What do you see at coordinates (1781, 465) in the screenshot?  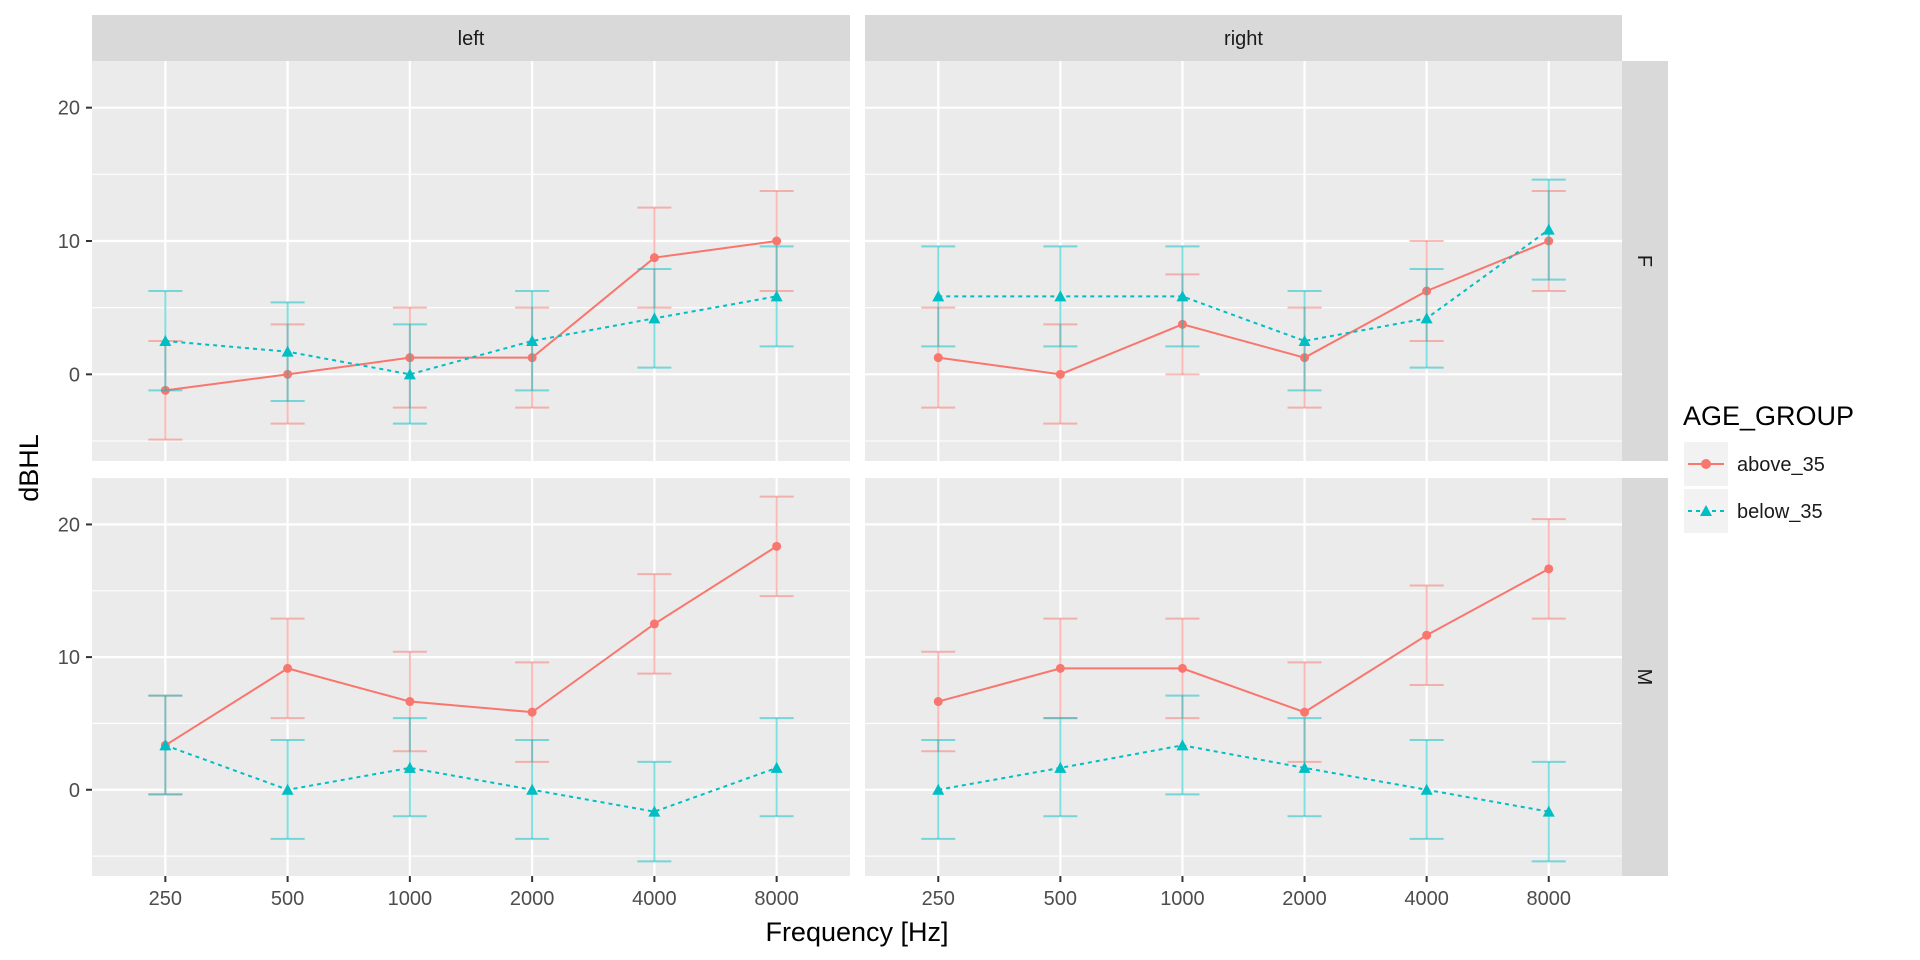 I see `legend-label: above_35` at bounding box center [1781, 465].